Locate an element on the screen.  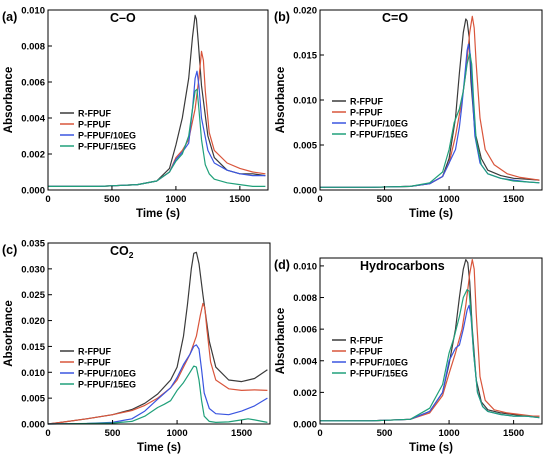
y-tick-label: 0.035 is located at coordinates (33, 244).